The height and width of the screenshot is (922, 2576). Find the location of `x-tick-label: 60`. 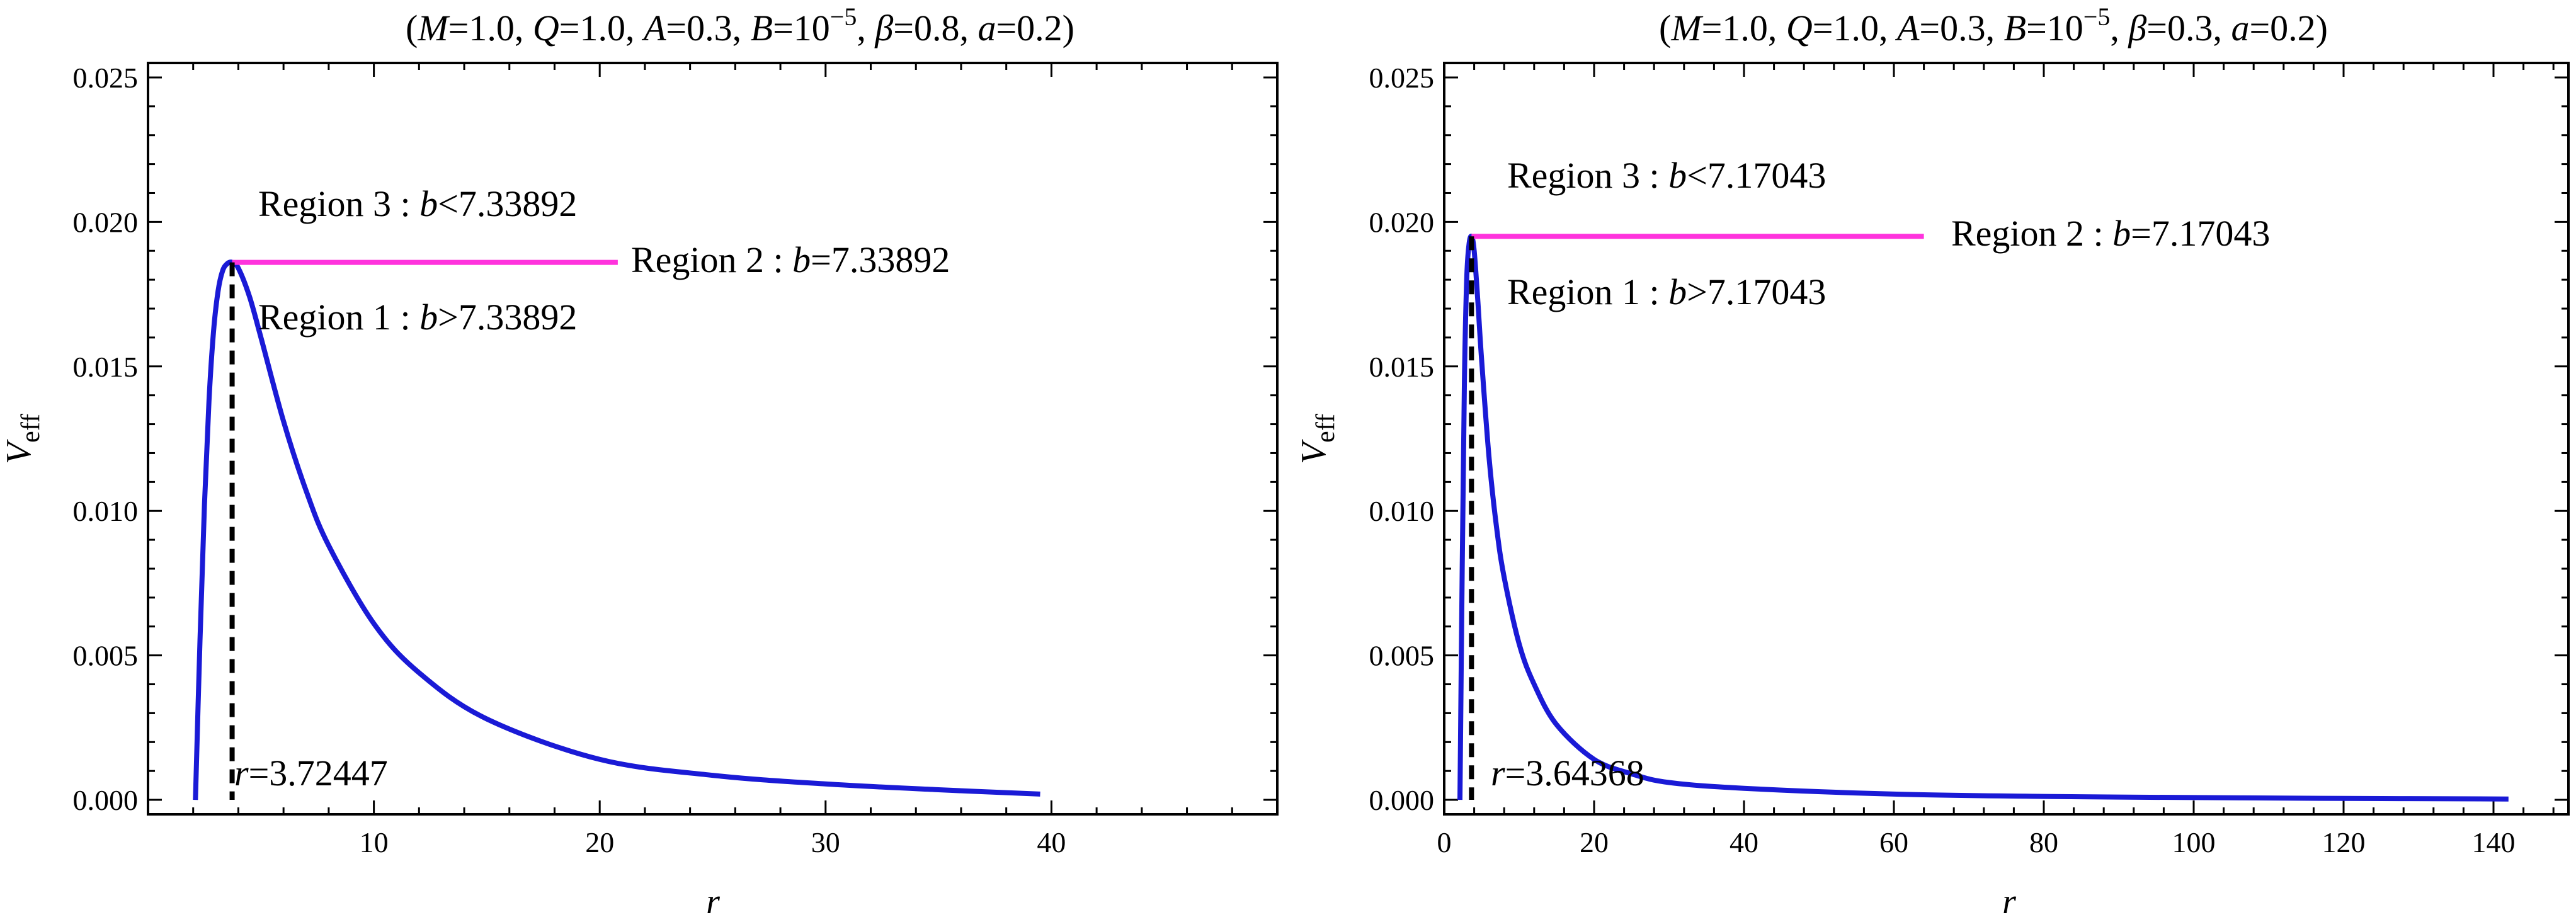

x-tick-label: 60 is located at coordinates (1893, 842).